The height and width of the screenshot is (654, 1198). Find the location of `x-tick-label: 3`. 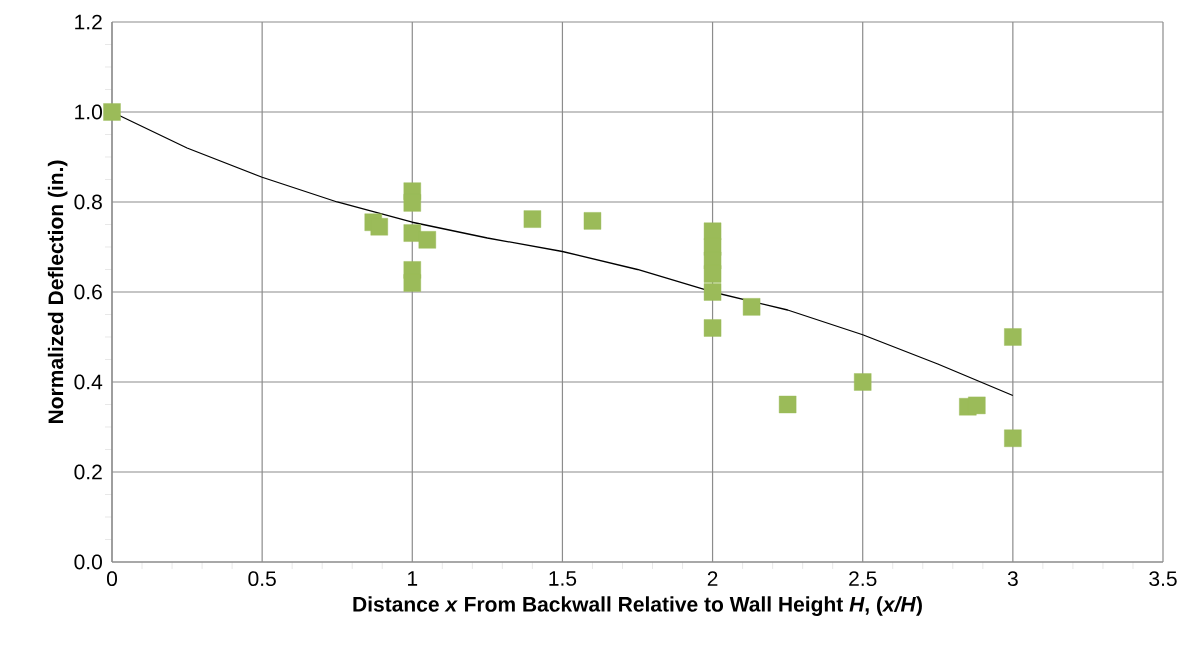

x-tick-label: 3 is located at coordinates (1012, 579).